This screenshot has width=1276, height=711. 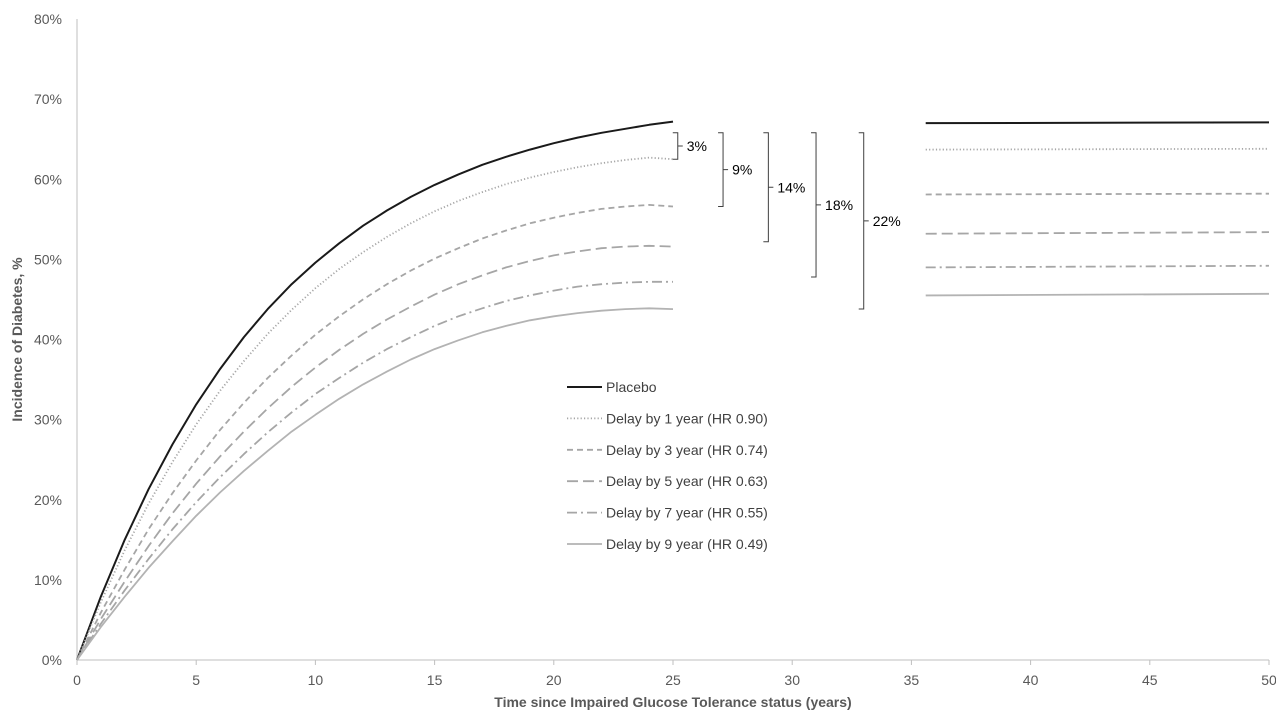 What do you see at coordinates (887, 221) in the screenshot?
I see `bracket-label-5: 22%` at bounding box center [887, 221].